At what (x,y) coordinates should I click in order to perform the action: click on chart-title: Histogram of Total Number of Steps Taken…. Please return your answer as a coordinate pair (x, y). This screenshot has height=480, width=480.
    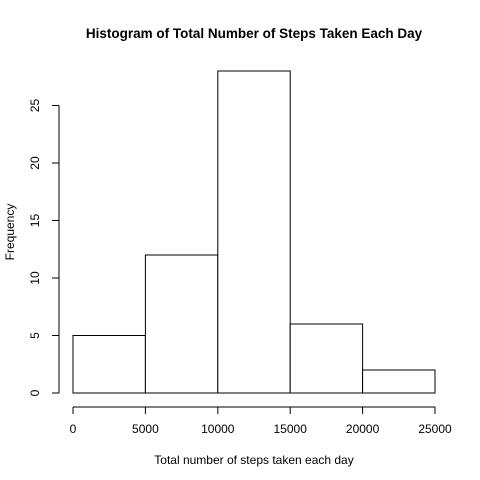
    Looking at the image, I should click on (254, 33).